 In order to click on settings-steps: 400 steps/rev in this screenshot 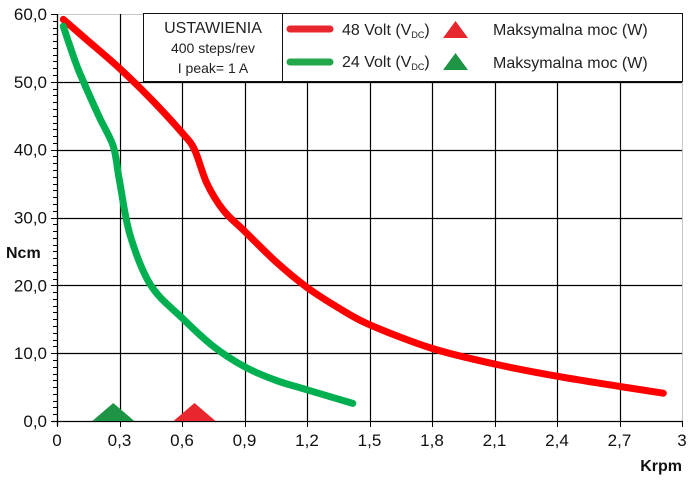, I will do `click(213, 48)`.